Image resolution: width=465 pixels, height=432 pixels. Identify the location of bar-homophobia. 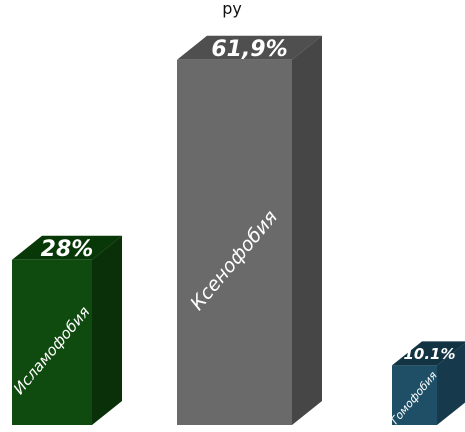
(414, 395).